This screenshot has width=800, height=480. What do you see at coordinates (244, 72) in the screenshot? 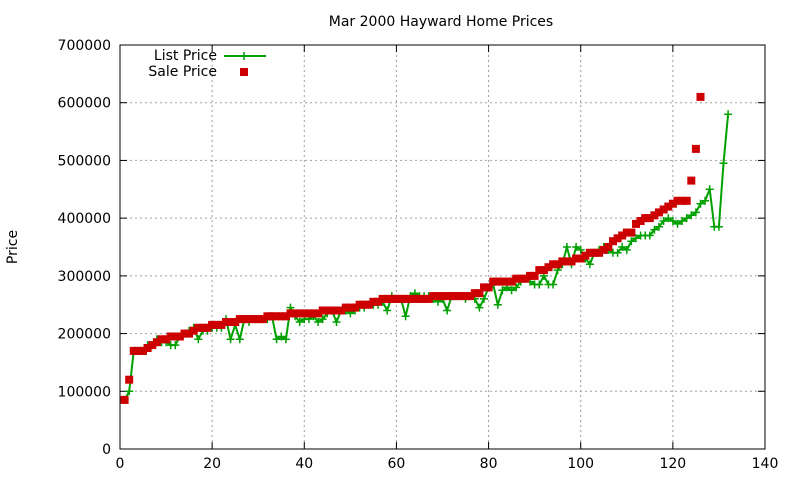
I see `legend-marker-sale-price` at bounding box center [244, 72].